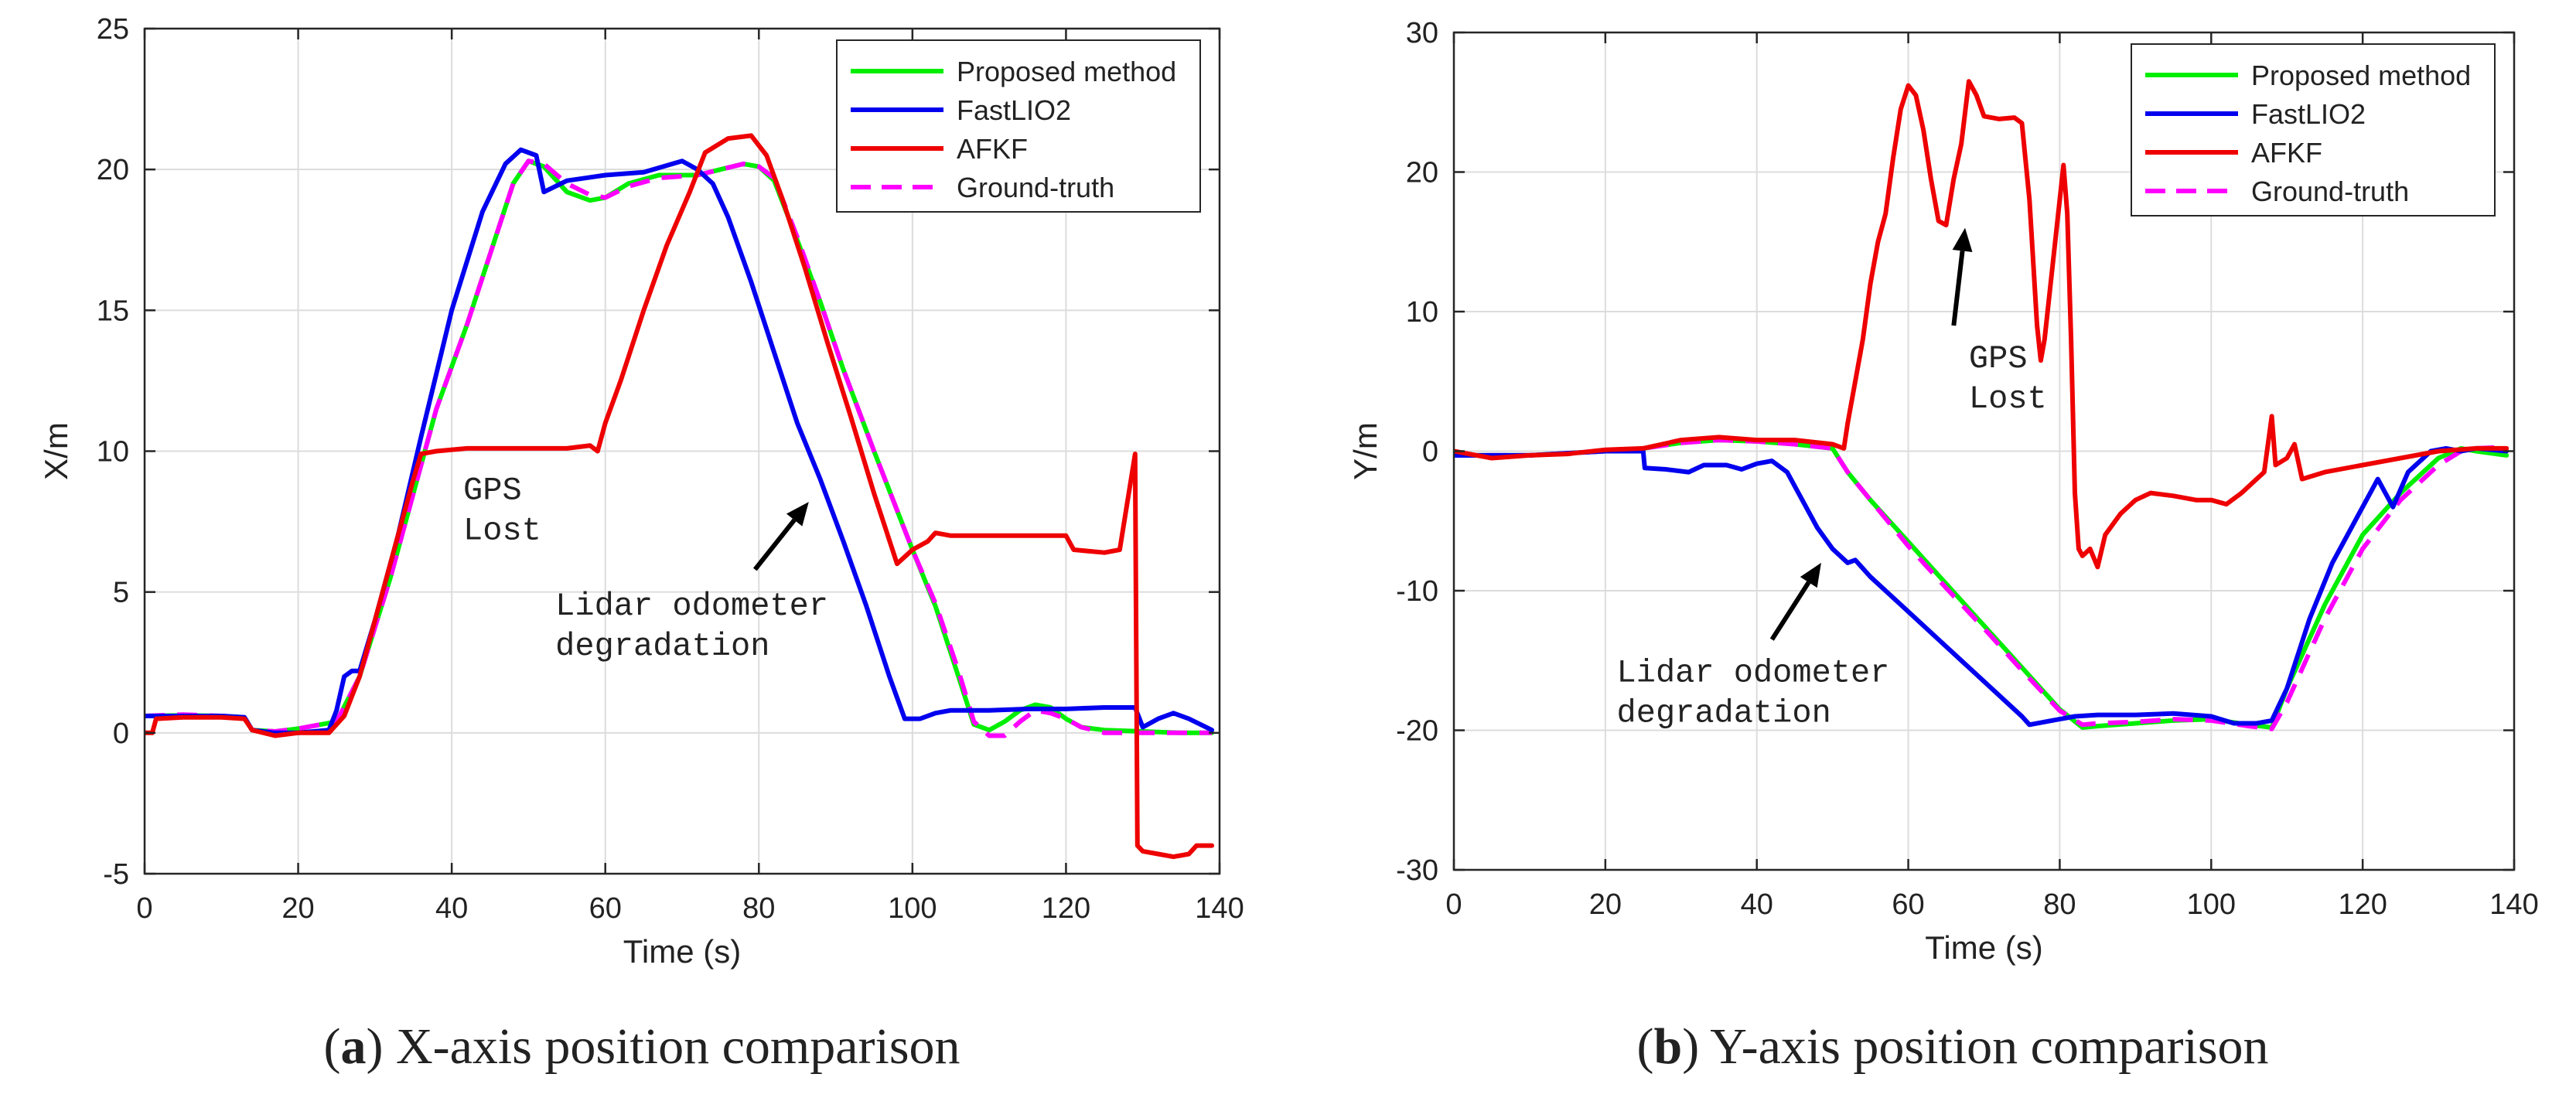  Describe the element at coordinates (1422, 33) in the screenshot. I see `y-tick-label: 30` at that location.